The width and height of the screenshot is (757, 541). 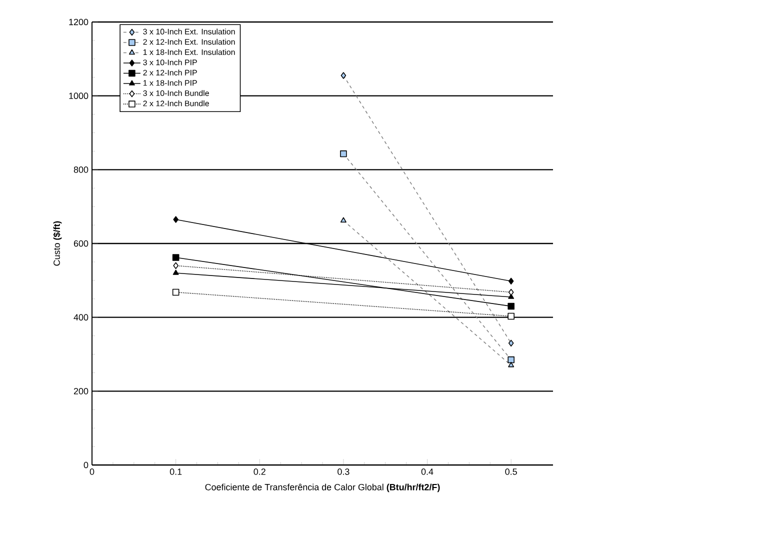 What do you see at coordinates (427, 471) in the screenshot?
I see `x-tick-label: 0.4` at bounding box center [427, 471].